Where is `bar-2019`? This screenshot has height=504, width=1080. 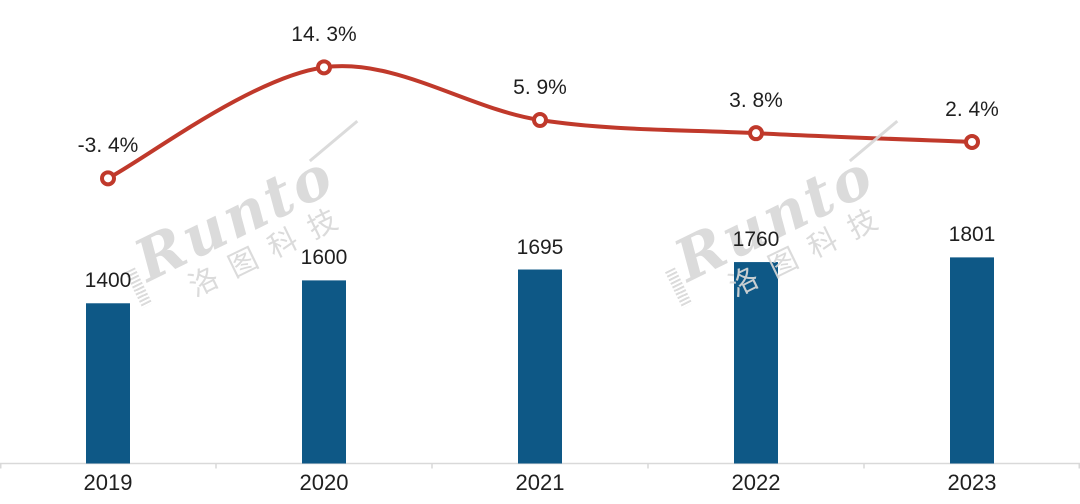 bar-2019 is located at coordinates (108, 383).